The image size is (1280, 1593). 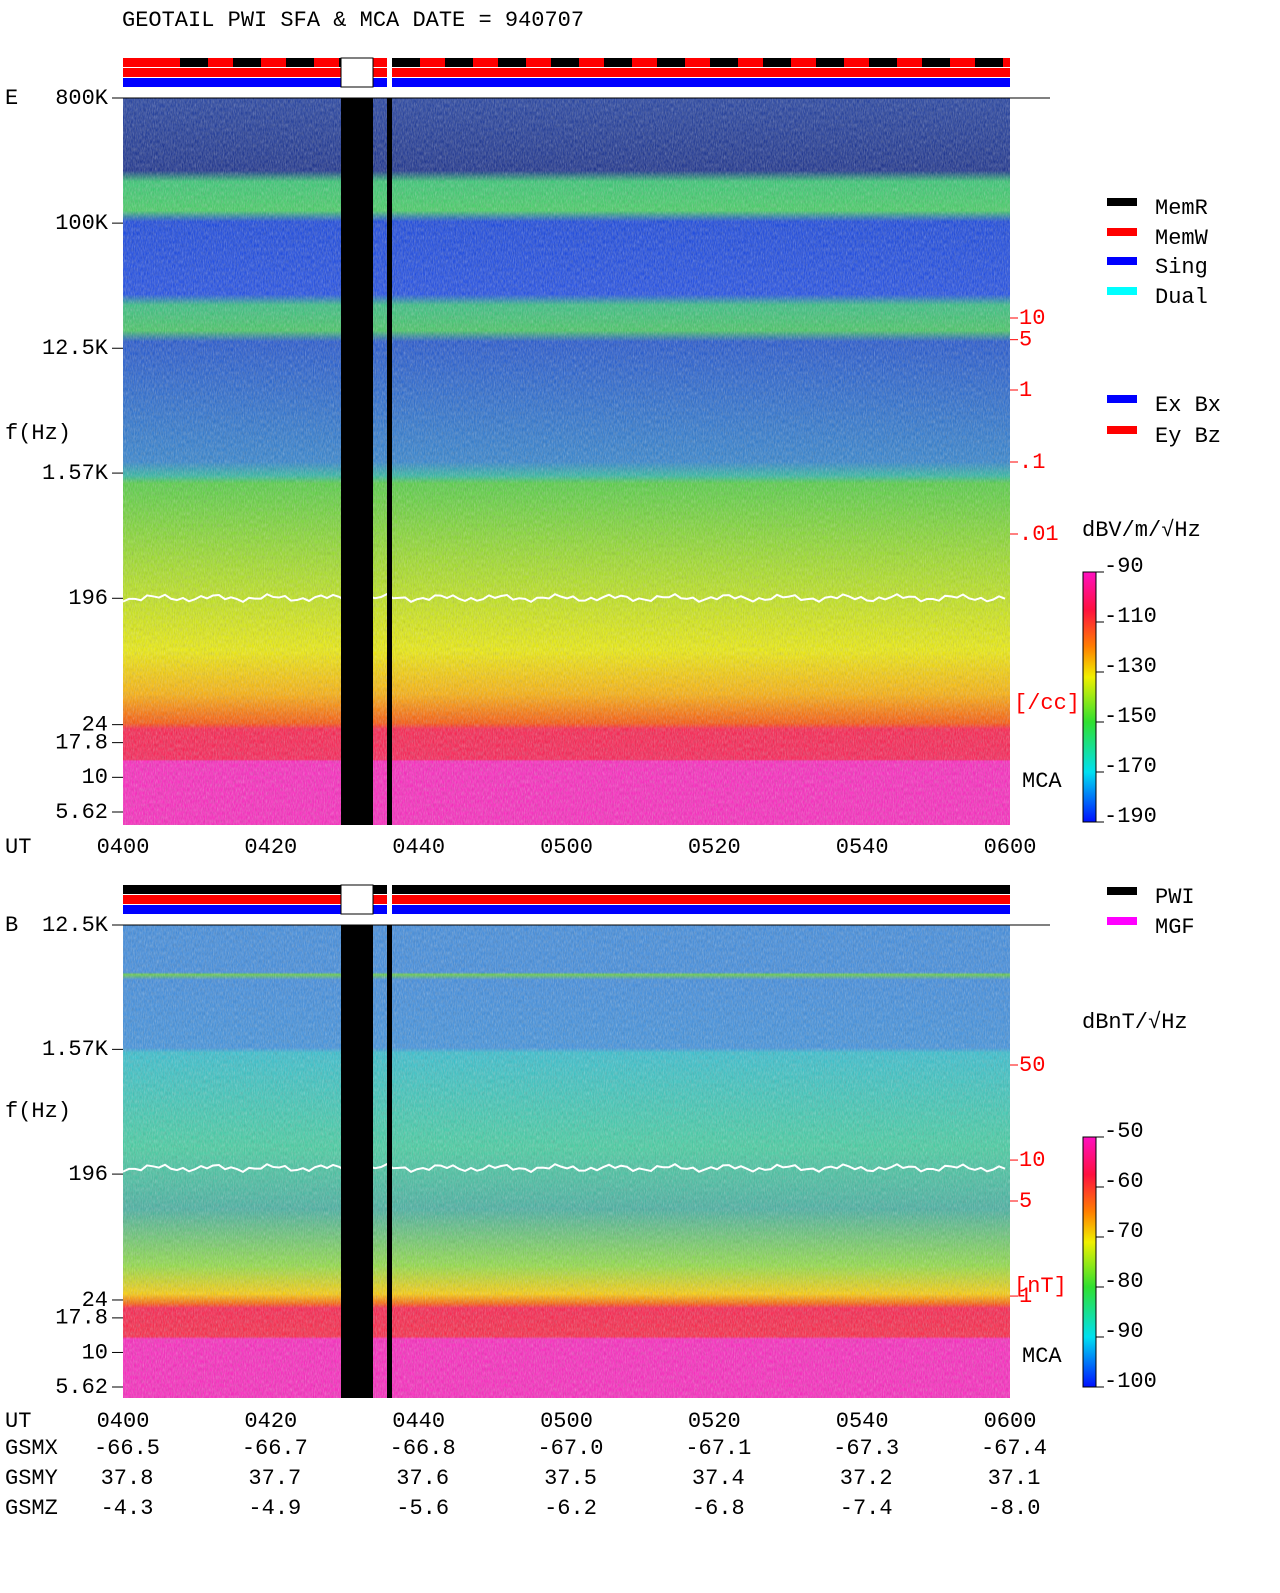 What do you see at coordinates (127, 1448) in the screenshot?
I see `orbit-value: -66.5` at bounding box center [127, 1448].